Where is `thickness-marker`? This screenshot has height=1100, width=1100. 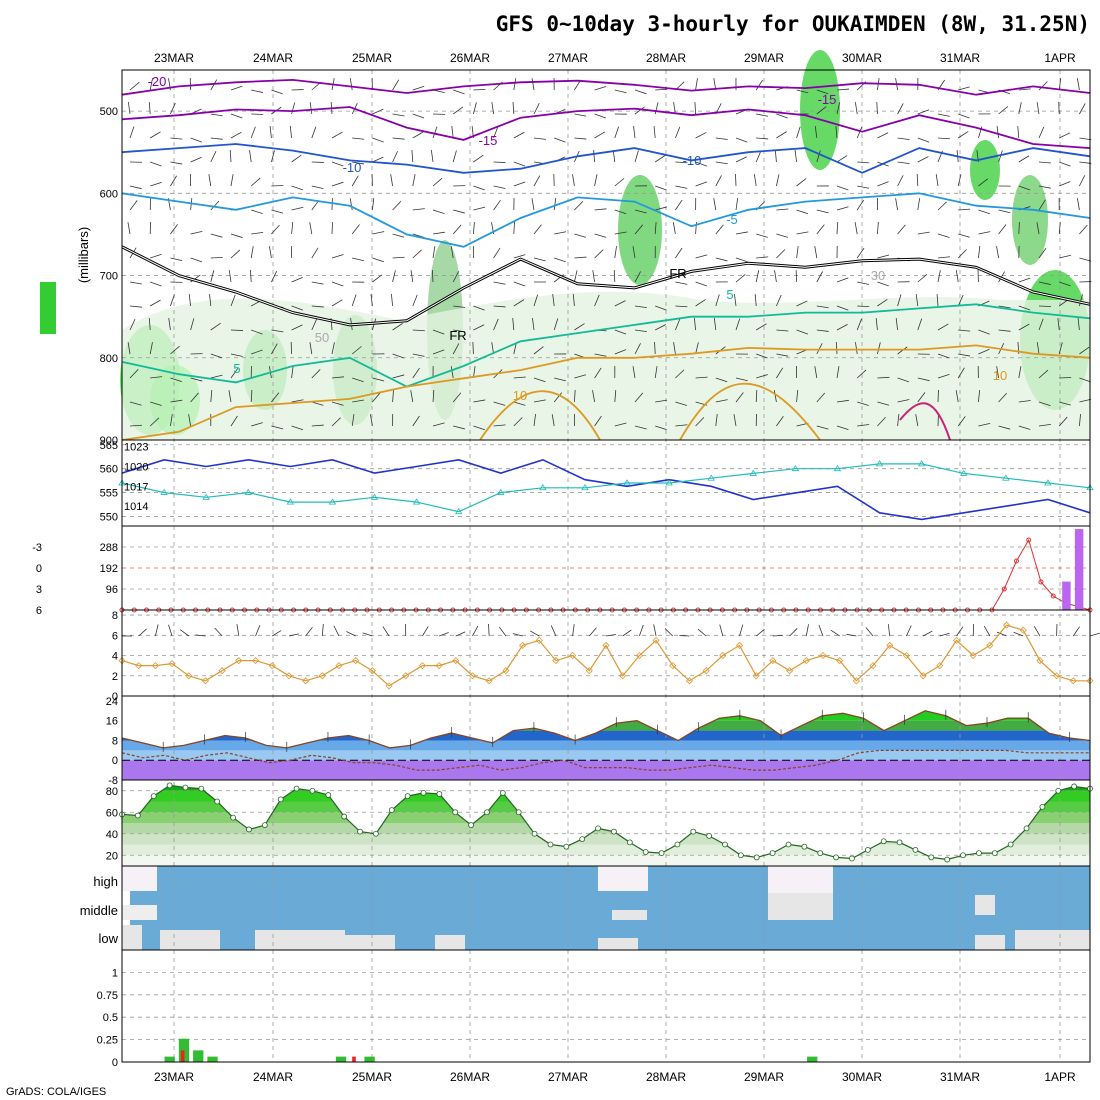
thickness-marker is located at coordinates (837, 468).